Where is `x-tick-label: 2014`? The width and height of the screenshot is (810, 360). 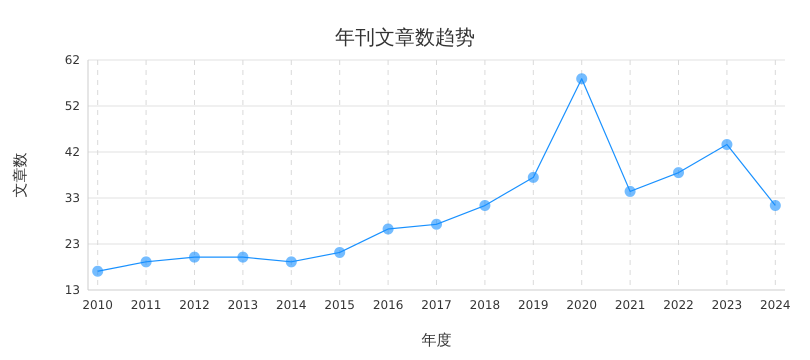 x-tick-label: 2014 is located at coordinates (291, 305).